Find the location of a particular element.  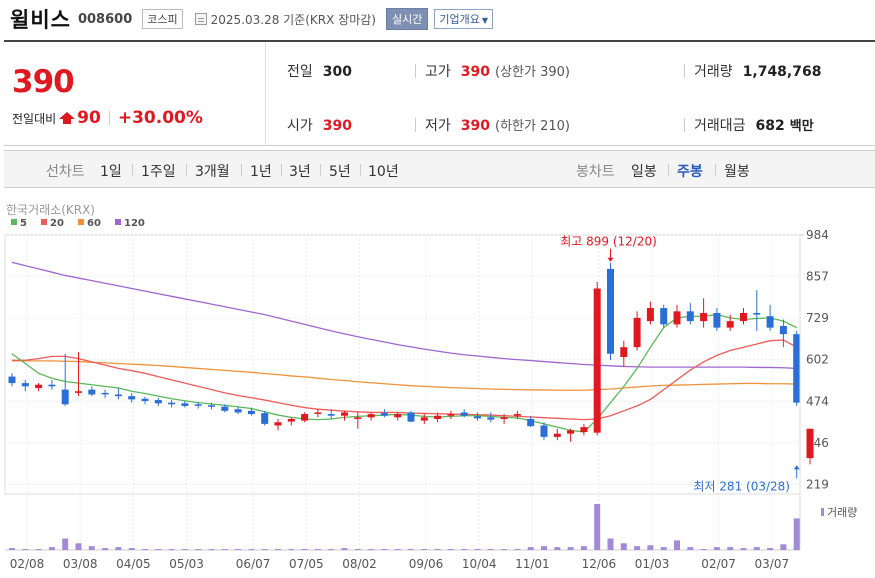

stat-open: 시가 390 is located at coordinates (319, 125).